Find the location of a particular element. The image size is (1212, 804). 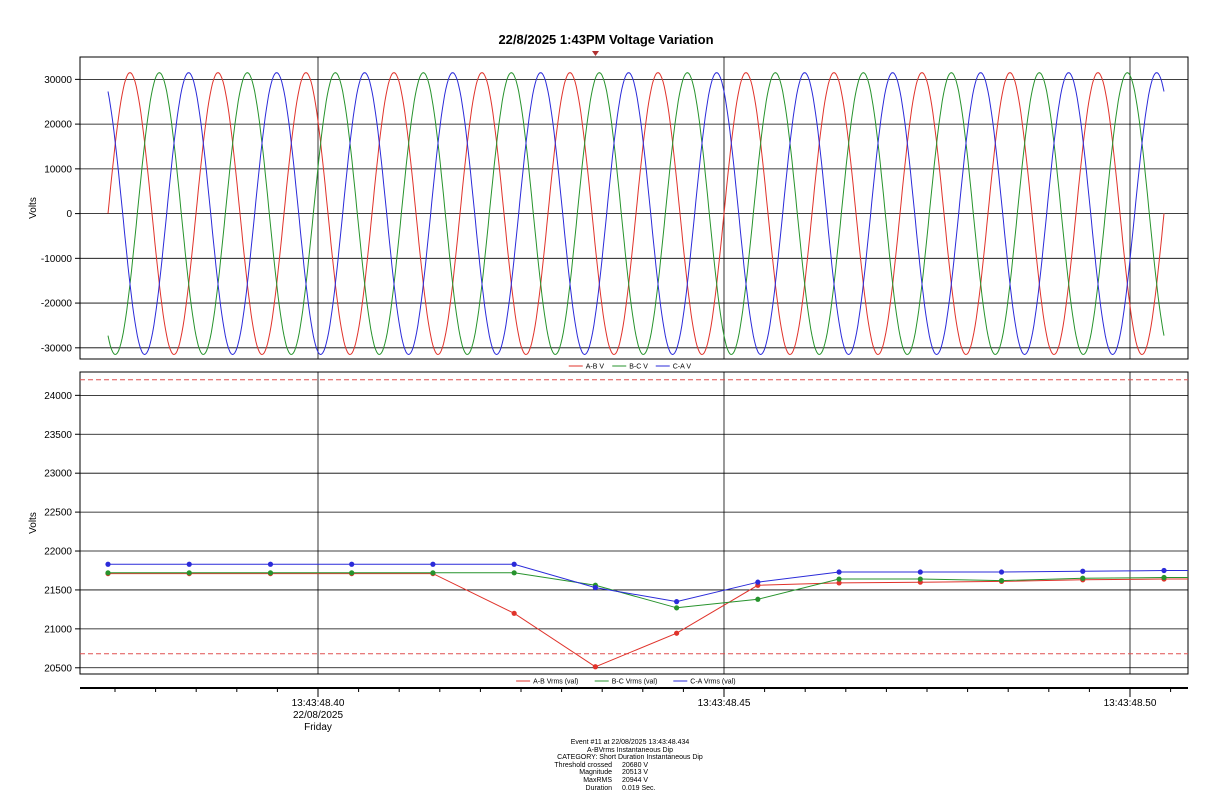

event-row-value: 0.019 Sec. is located at coordinates (639, 788).